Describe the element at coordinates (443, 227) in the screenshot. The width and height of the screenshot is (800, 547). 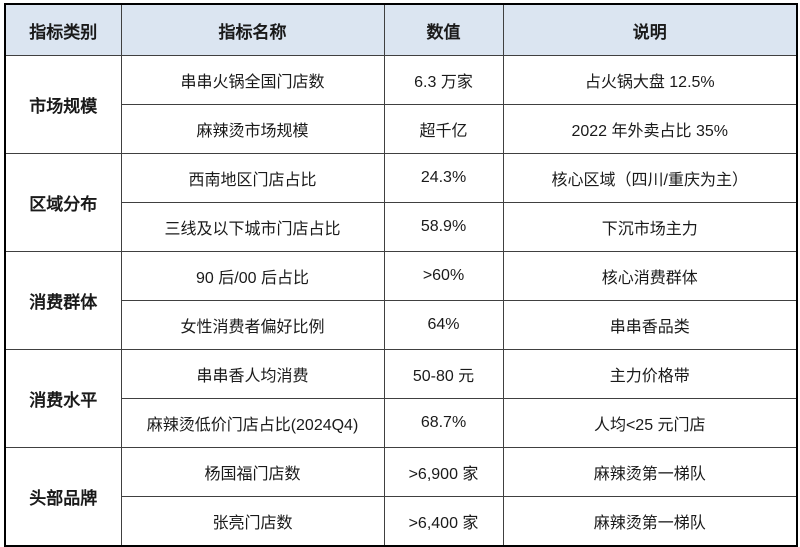
I see `value-cell: 58.9%` at that location.